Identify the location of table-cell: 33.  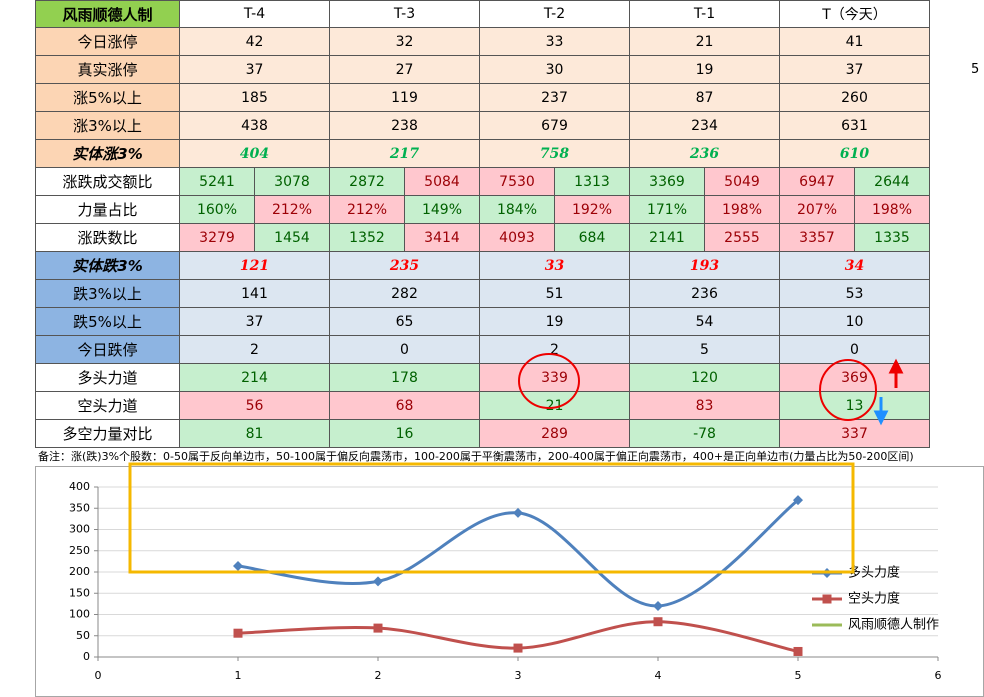
(555, 42).